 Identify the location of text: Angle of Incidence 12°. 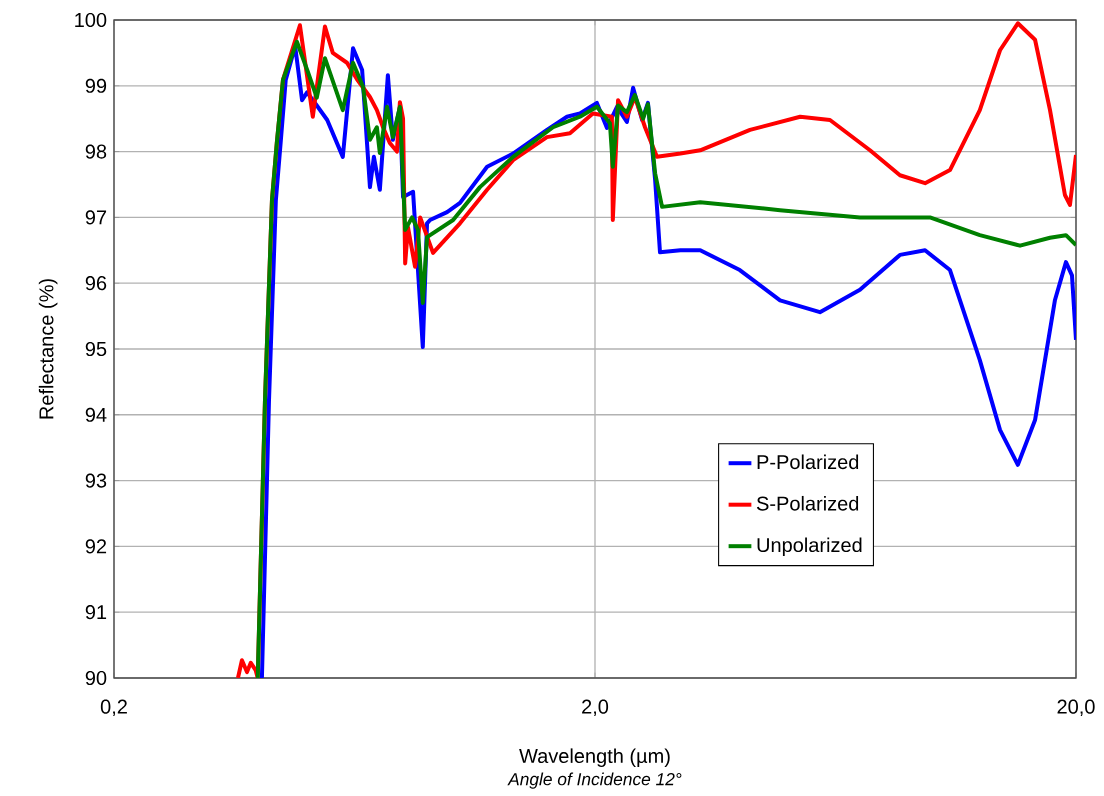
(594, 780).